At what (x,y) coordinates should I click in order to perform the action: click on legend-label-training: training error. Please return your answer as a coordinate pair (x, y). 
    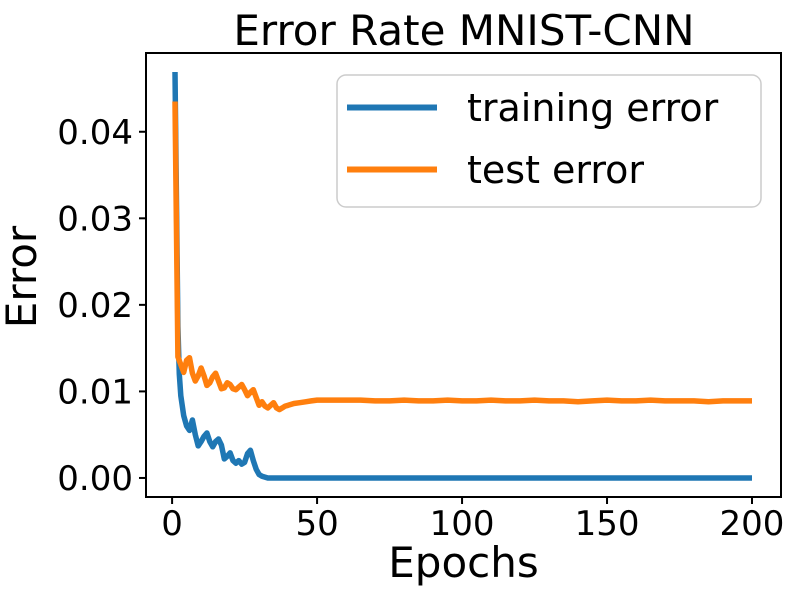
    Looking at the image, I should click on (593, 108).